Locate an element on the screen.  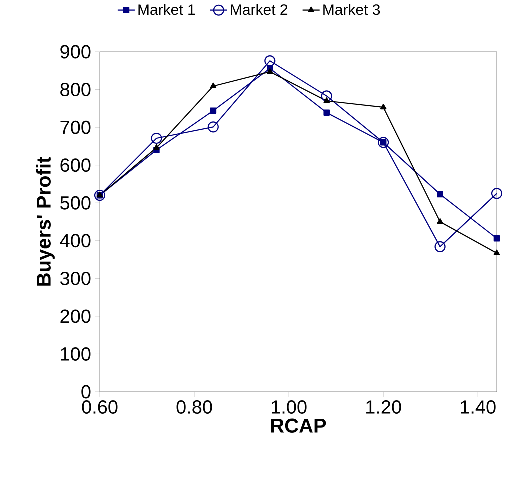
y-tick-label: 800 is located at coordinates (75, 90).